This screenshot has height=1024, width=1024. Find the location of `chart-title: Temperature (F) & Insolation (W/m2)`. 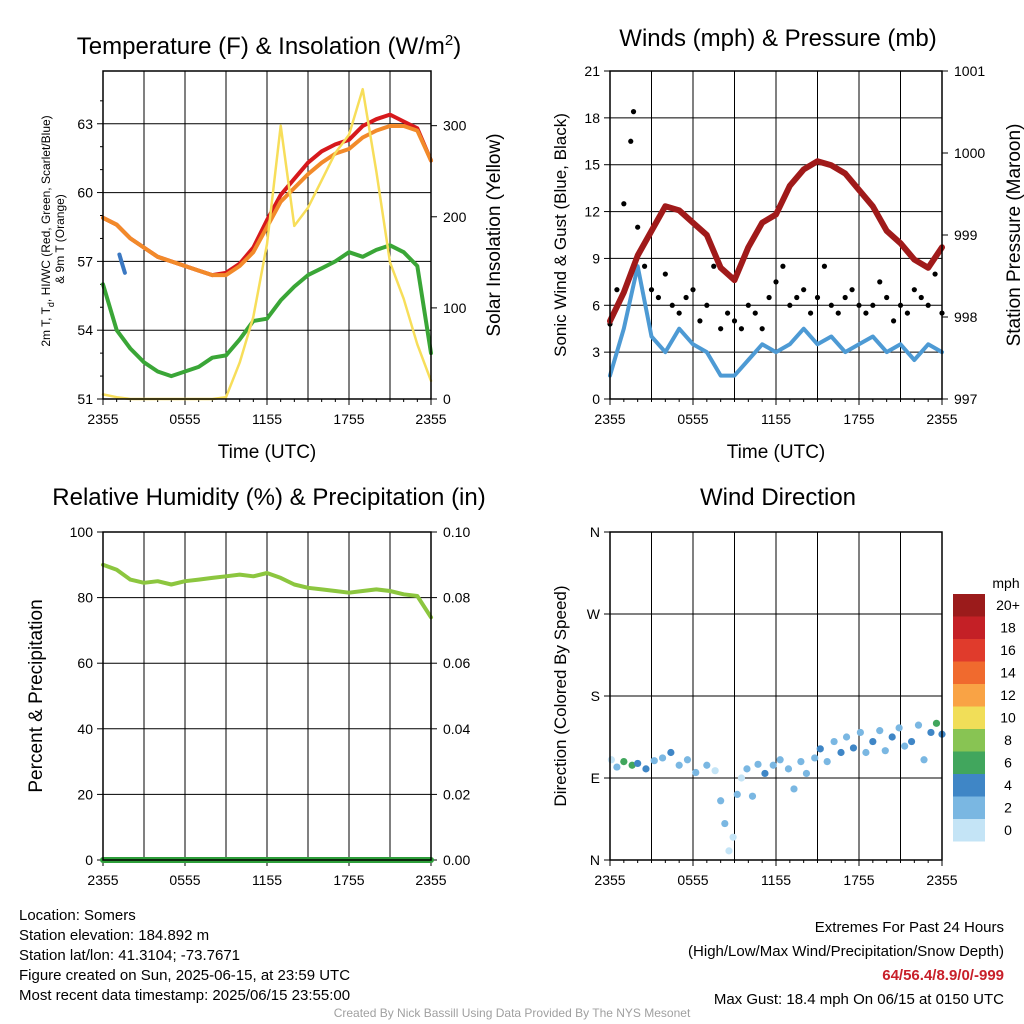

chart-title: Temperature (F) & Insolation (W/m2) is located at coordinates (269, 46).